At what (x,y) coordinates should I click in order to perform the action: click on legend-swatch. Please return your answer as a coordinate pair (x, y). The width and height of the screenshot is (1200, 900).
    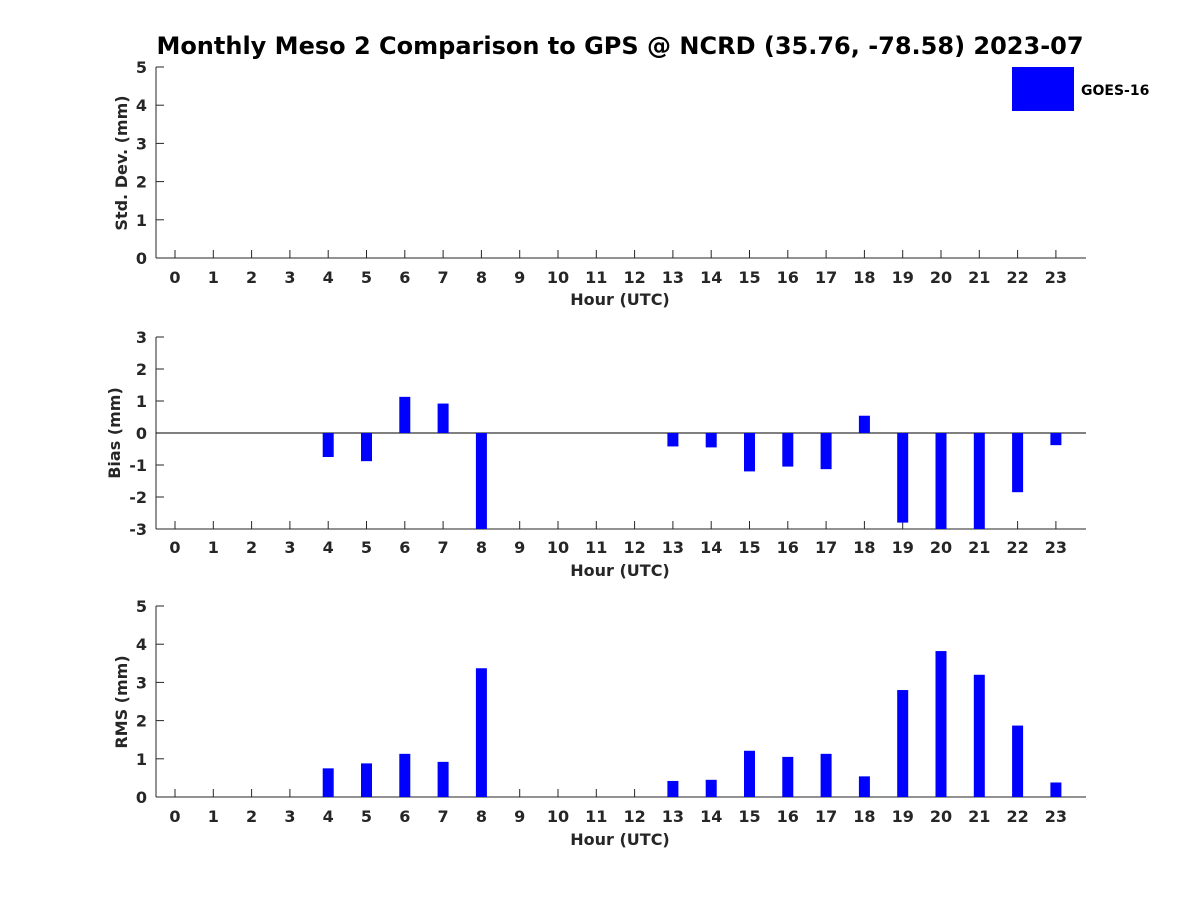
    Looking at the image, I should click on (1043, 89).